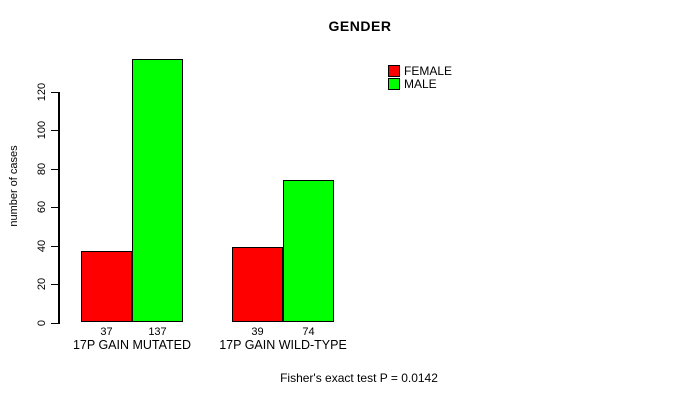 The height and width of the screenshot is (400, 690). I want to click on fisher-test-annotation: Fisher's exact test P = 0.0142, so click(359, 378).